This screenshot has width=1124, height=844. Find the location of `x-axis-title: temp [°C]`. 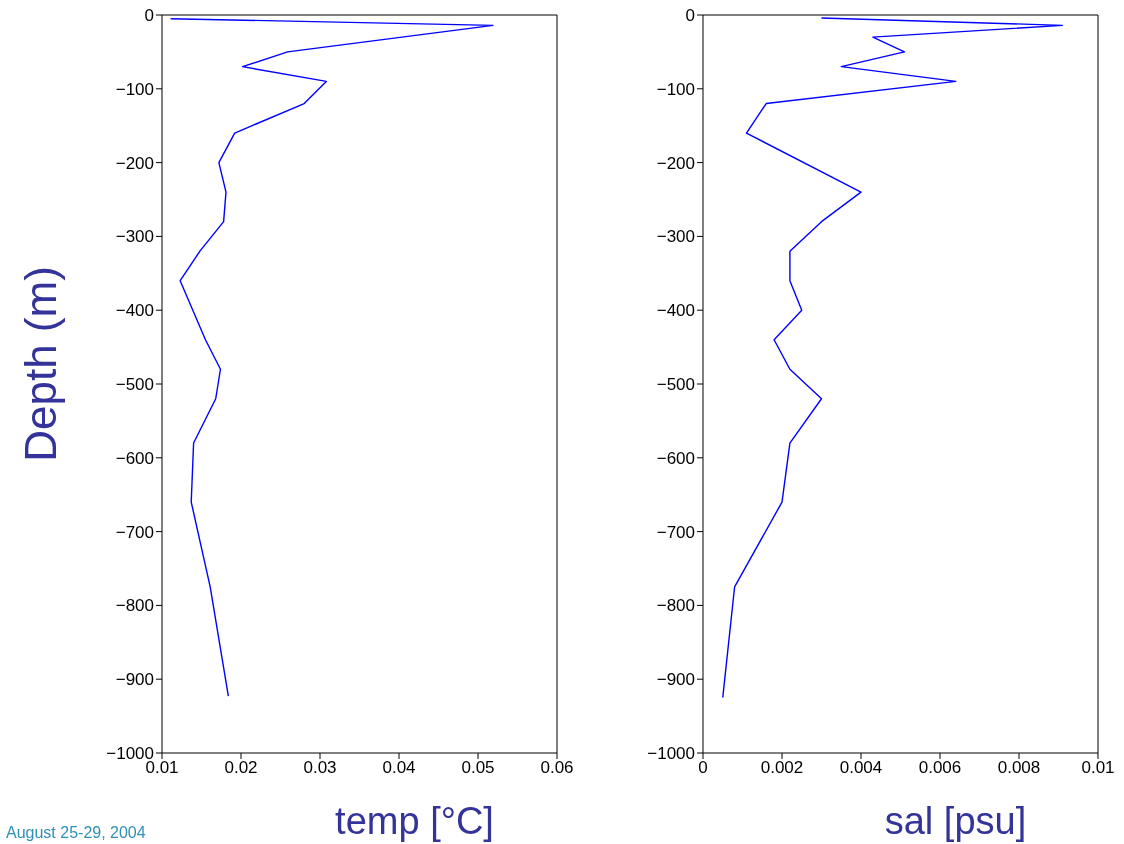

x-axis-title: temp [°C] is located at coordinates (414, 821).